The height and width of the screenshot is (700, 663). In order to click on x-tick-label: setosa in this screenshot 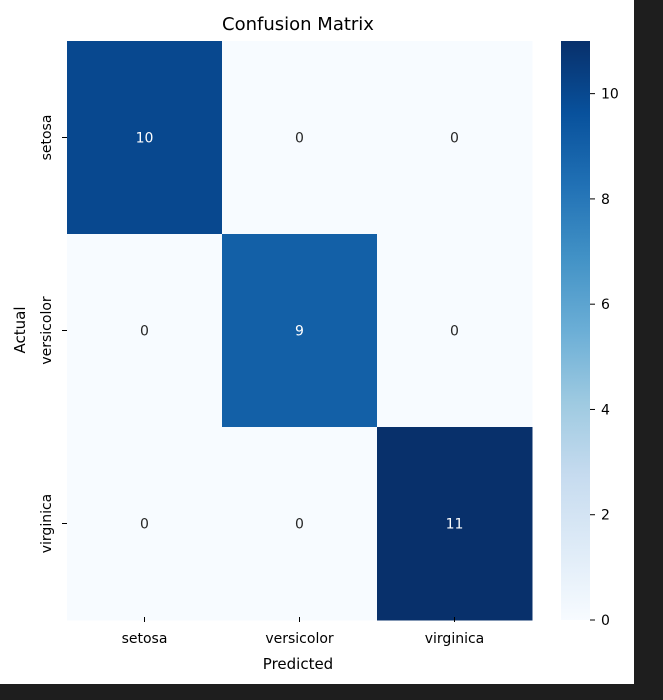, I will do `click(145, 639)`.